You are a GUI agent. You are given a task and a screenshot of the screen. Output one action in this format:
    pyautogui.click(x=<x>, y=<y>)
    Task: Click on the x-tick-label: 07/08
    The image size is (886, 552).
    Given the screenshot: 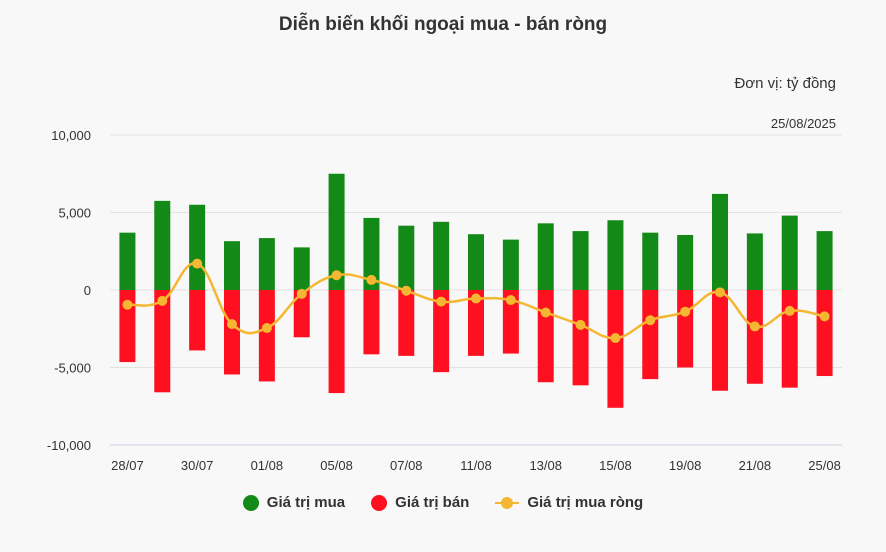 What is the action you would take?
    pyautogui.click(x=406, y=465)
    